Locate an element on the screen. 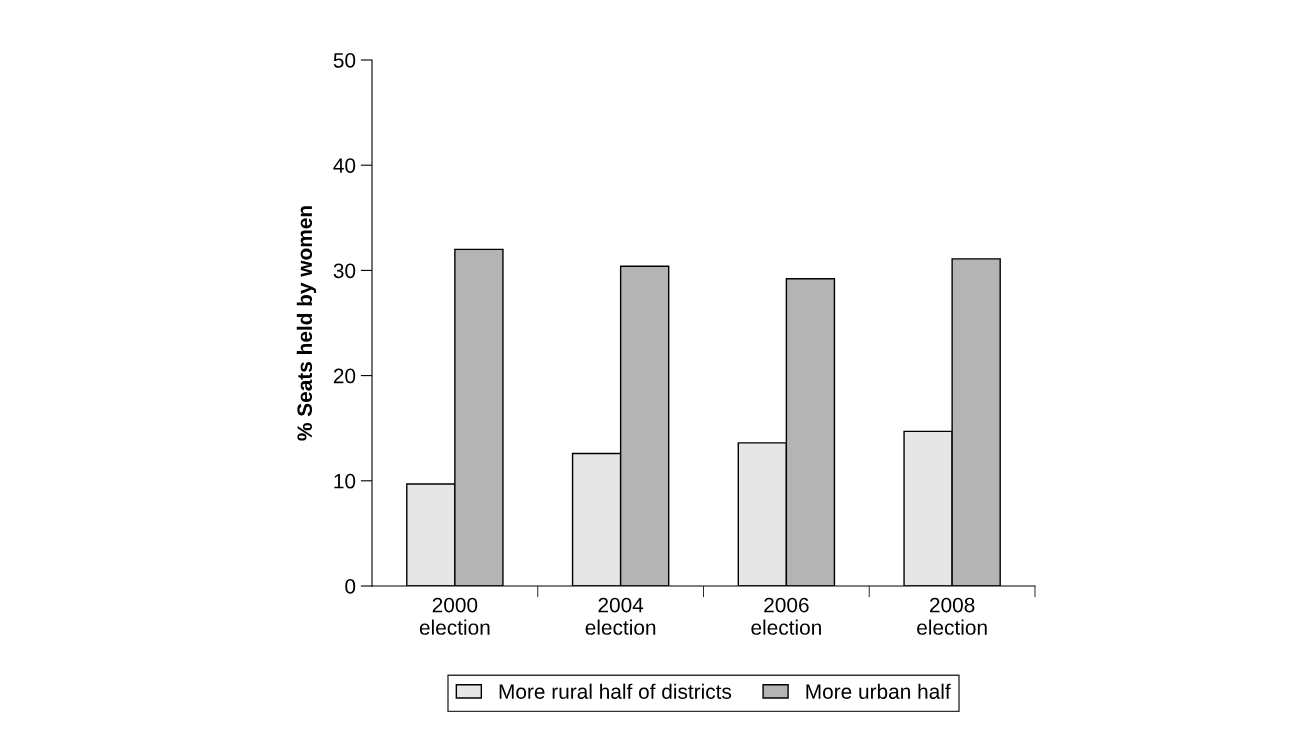  legend-label: More rural half of districts is located at coordinates (615, 691).